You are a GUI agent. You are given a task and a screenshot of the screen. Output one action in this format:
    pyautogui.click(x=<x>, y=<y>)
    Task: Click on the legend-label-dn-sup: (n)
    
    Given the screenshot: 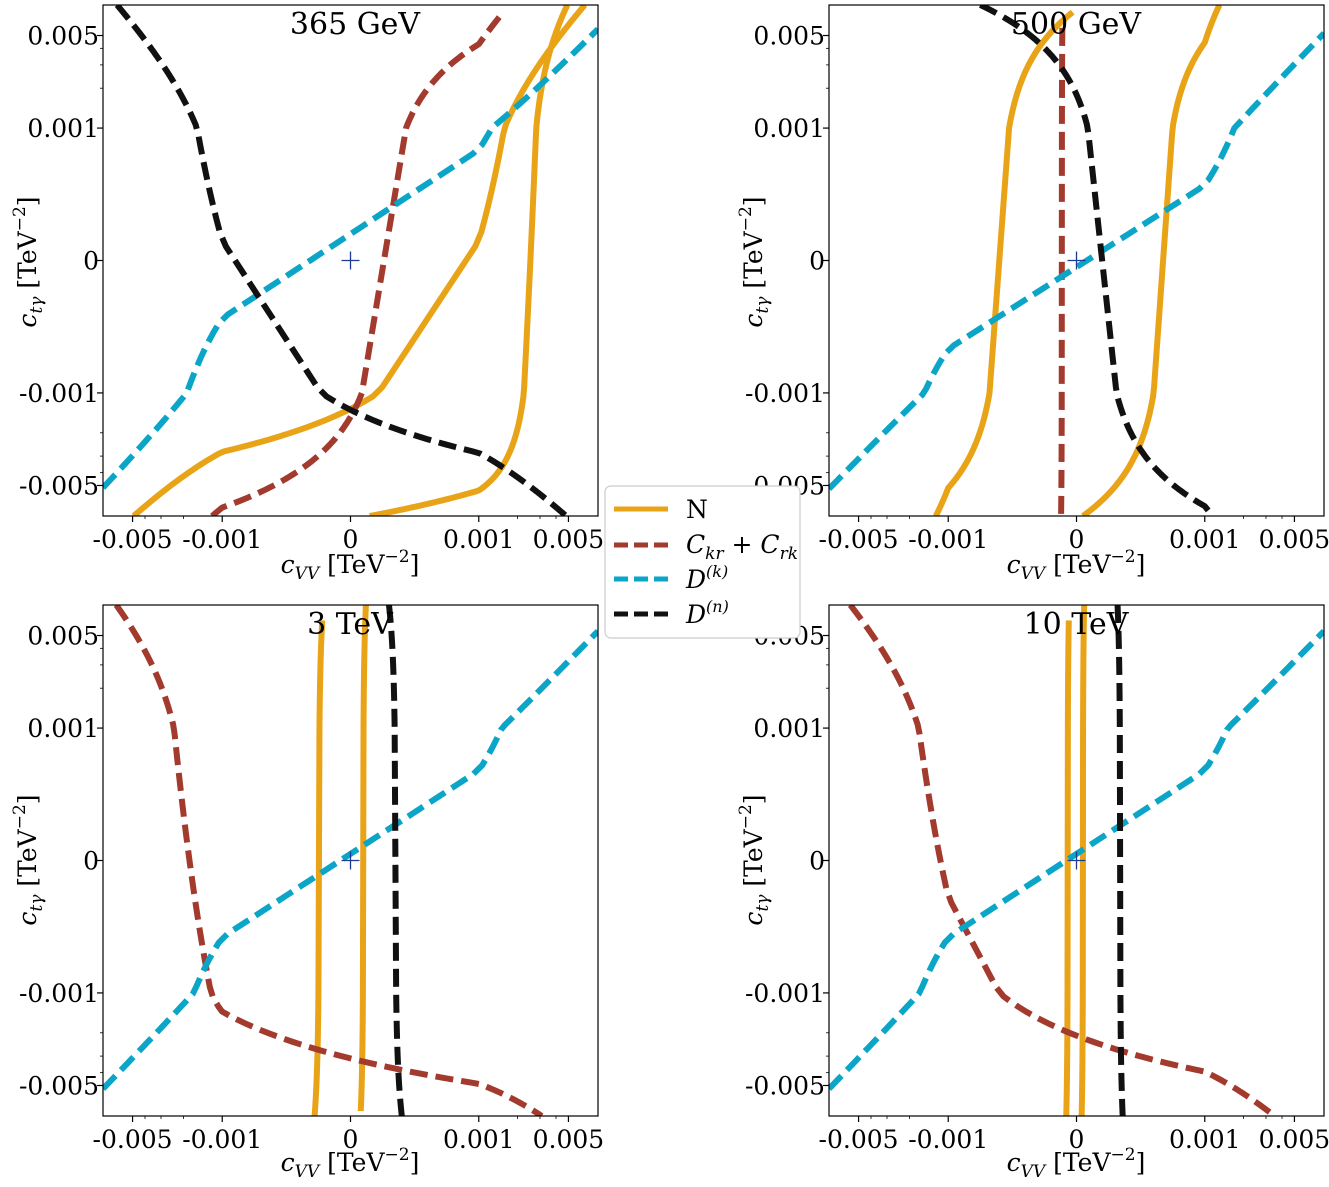 What is the action you would take?
    pyautogui.click(x=717, y=606)
    